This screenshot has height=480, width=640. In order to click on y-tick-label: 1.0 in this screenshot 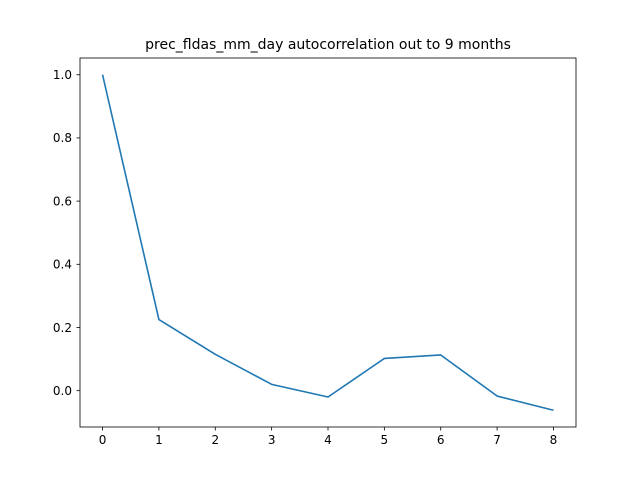, I will do `click(62, 75)`.